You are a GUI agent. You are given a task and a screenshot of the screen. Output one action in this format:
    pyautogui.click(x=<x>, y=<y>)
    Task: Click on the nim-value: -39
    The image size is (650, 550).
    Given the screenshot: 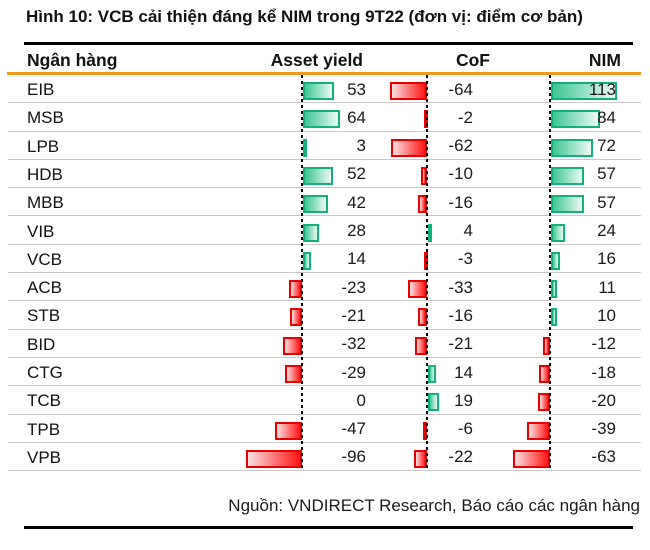 What is the action you would take?
    pyautogui.click(x=603, y=429)
    